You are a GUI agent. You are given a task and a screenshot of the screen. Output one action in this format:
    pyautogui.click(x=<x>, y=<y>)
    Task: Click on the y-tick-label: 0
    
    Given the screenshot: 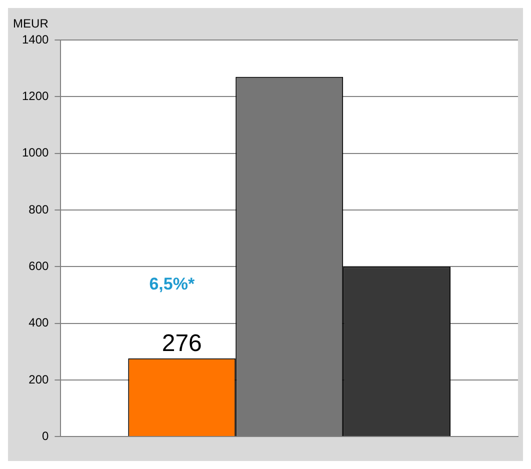 What is the action you would take?
    pyautogui.click(x=46, y=435)
    